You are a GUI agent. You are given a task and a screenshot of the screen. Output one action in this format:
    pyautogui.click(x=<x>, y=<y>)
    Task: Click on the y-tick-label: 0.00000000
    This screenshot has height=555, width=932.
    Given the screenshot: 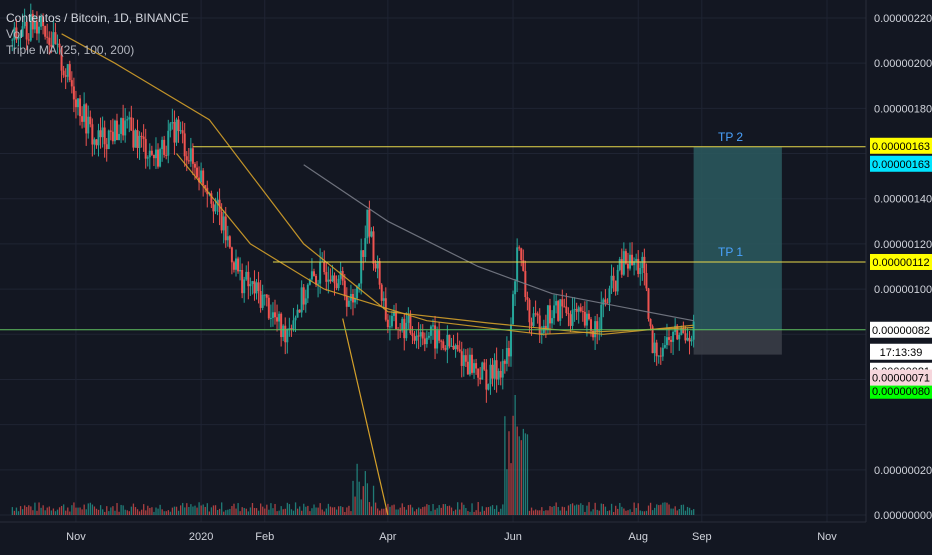 What is the action you would take?
    pyautogui.click(x=903, y=516)
    